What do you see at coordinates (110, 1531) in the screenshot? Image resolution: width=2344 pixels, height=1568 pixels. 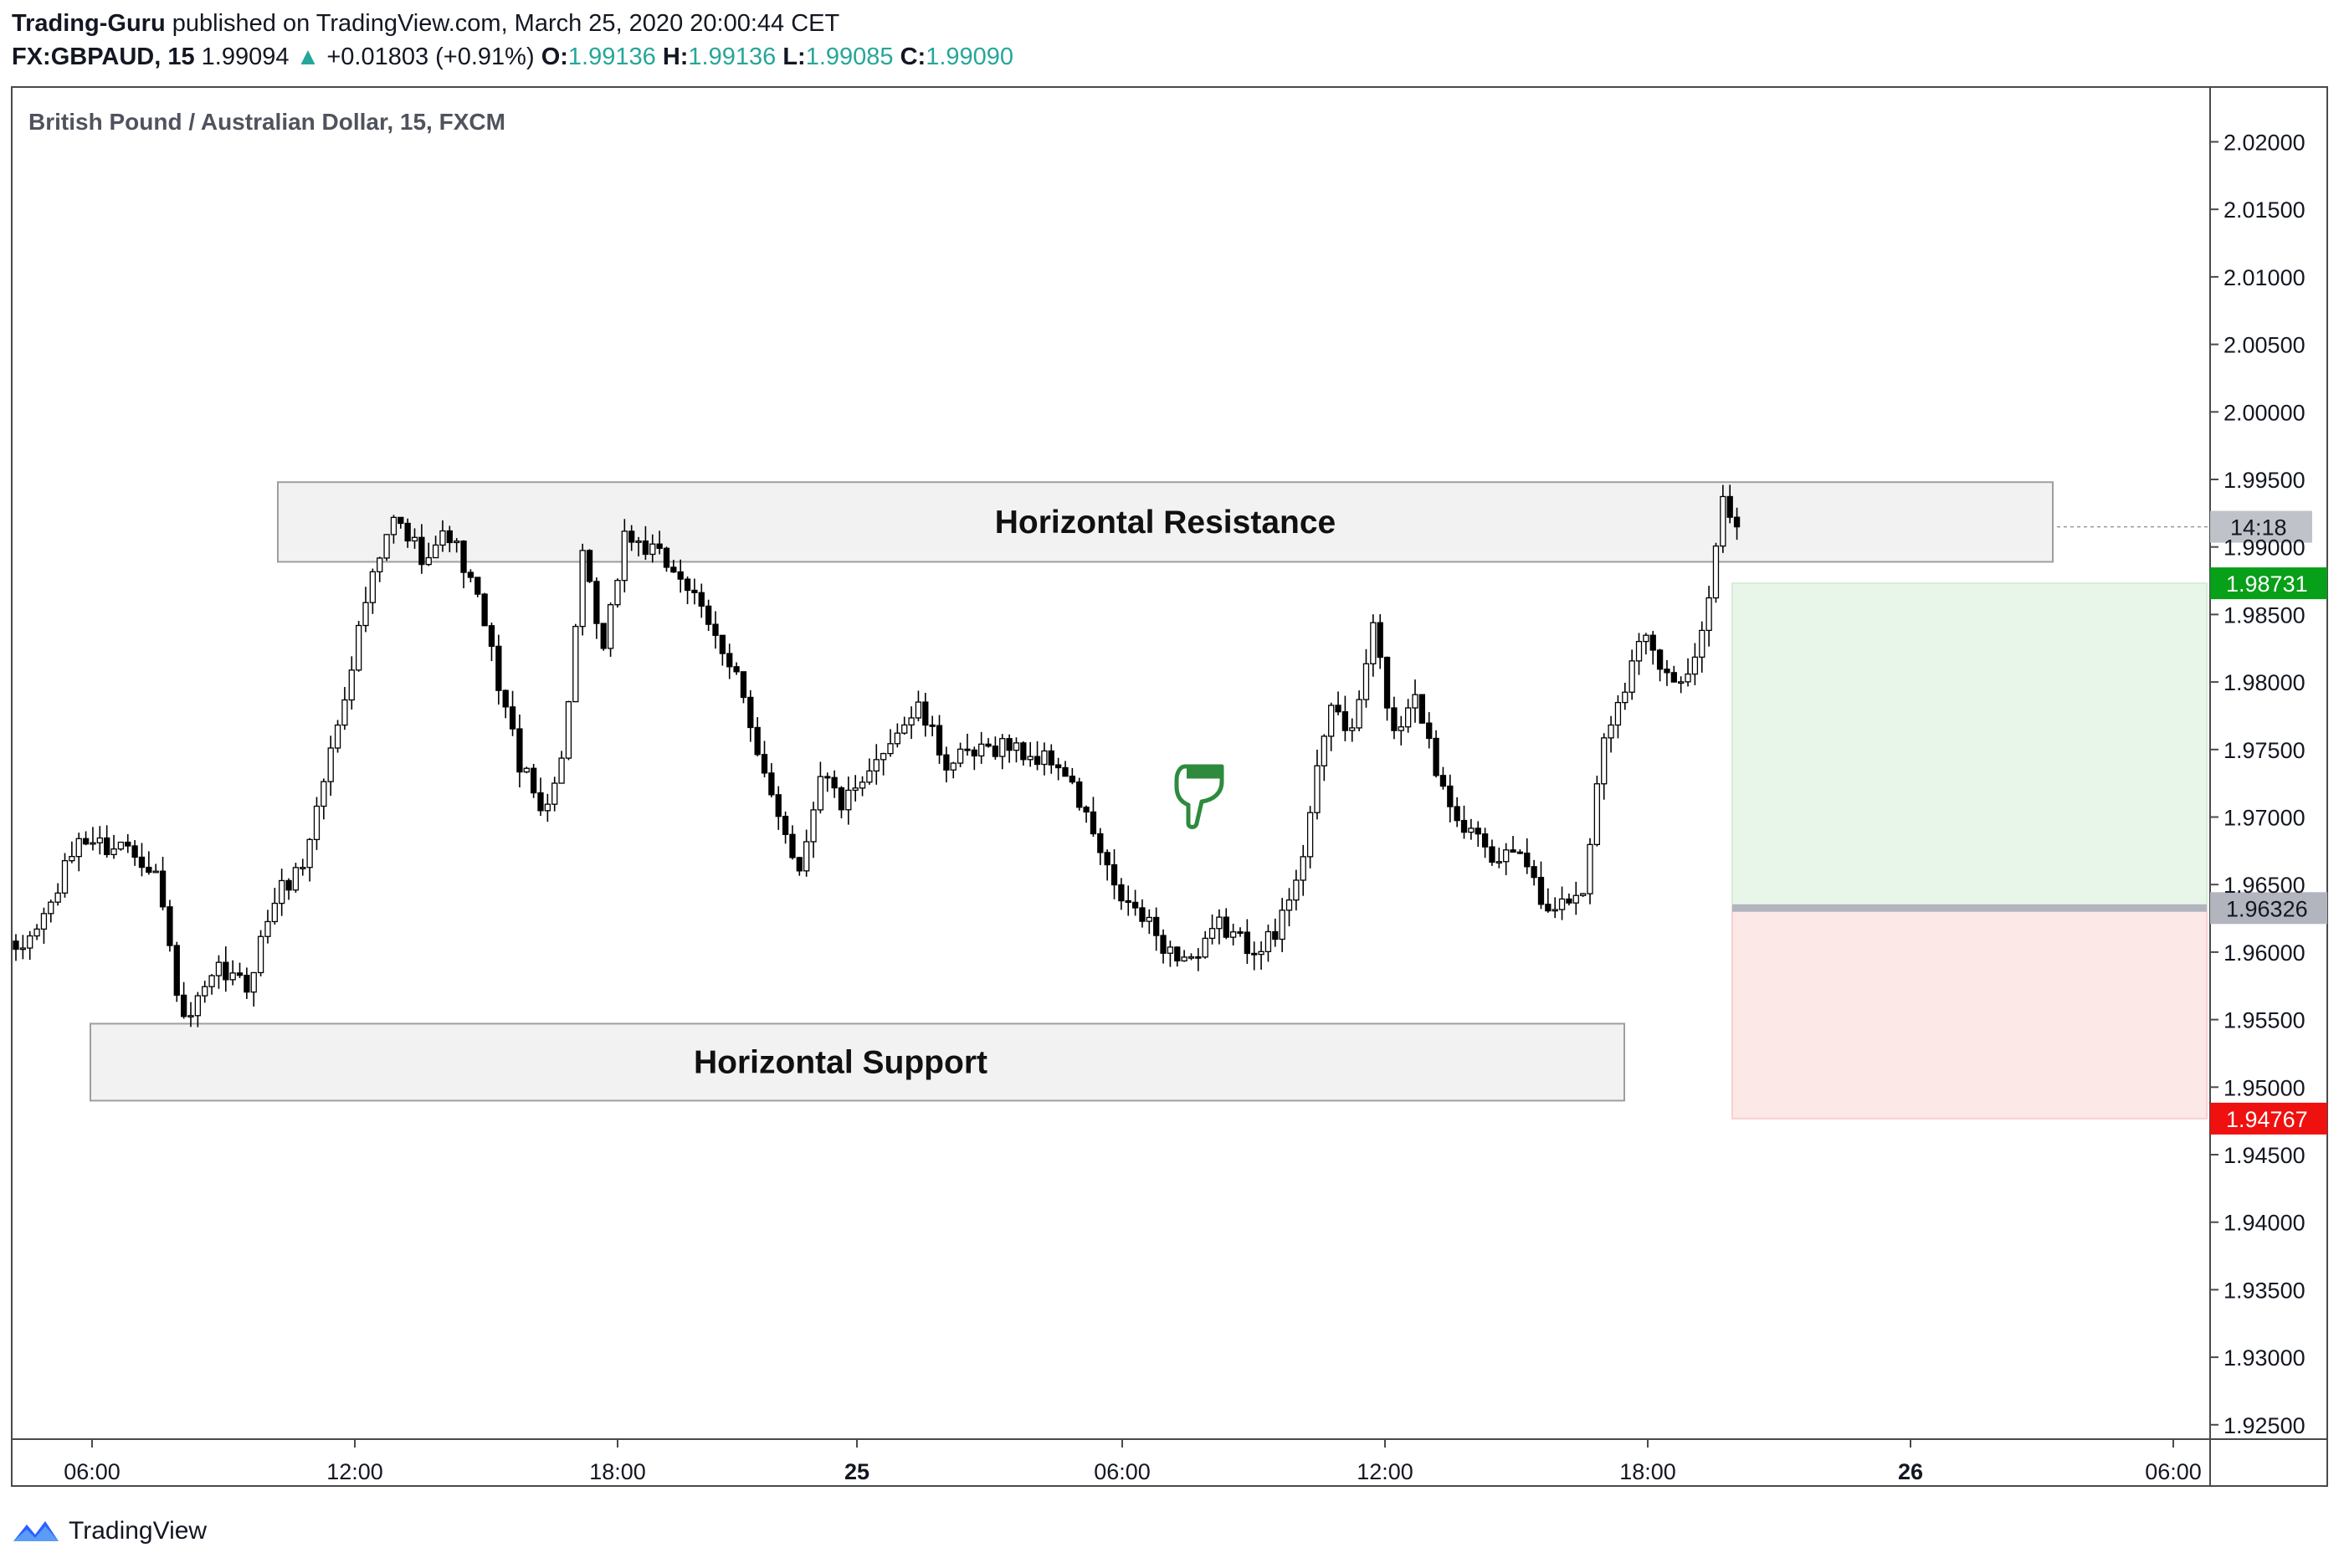 I see `footer-logo: TradingView` at bounding box center [110, 1531].